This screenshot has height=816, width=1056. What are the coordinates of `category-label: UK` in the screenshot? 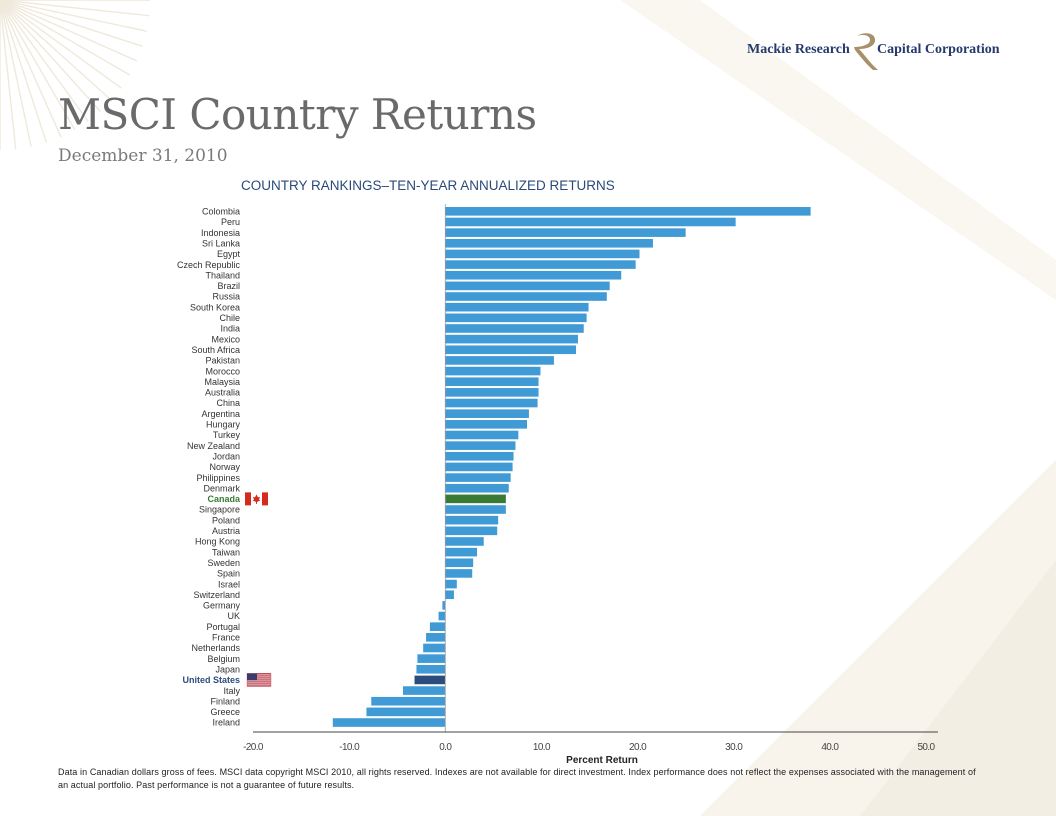 It's located at (233, 616).